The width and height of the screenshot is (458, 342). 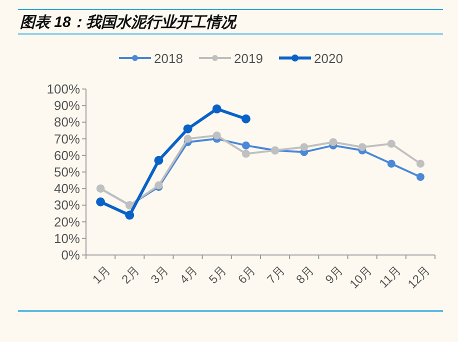 I want to click on x-tick-label: 8月, so click(x=304, y=275).